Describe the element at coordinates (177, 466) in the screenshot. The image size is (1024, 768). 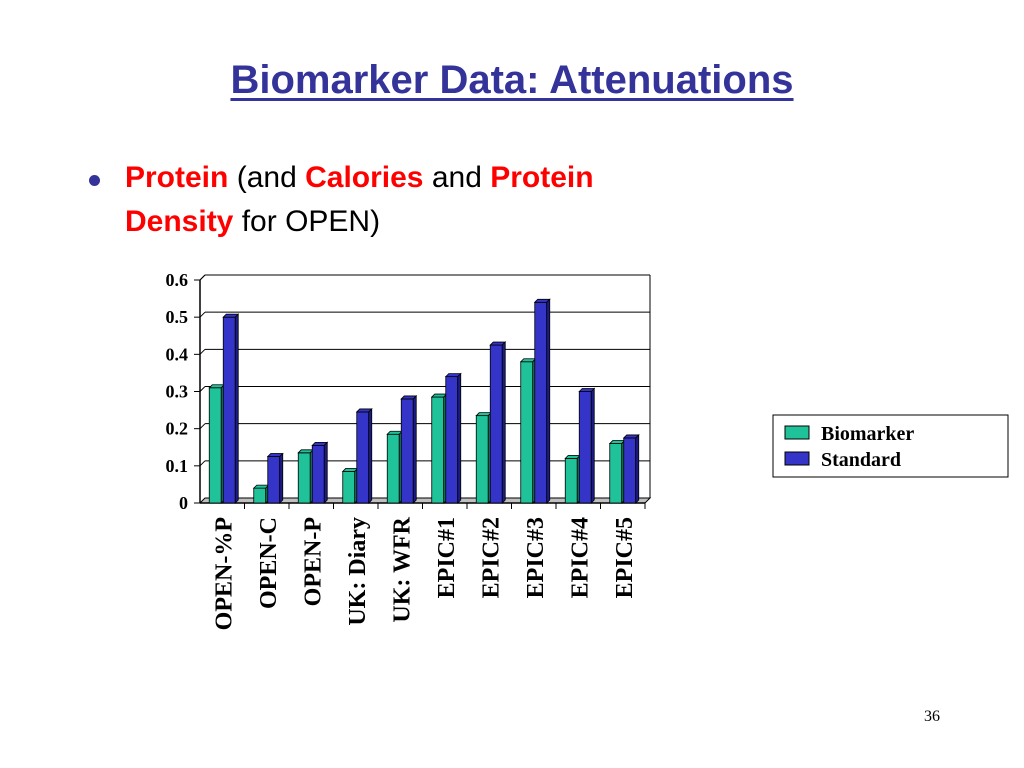
I see `y-tick-label: 0.1` at that location.